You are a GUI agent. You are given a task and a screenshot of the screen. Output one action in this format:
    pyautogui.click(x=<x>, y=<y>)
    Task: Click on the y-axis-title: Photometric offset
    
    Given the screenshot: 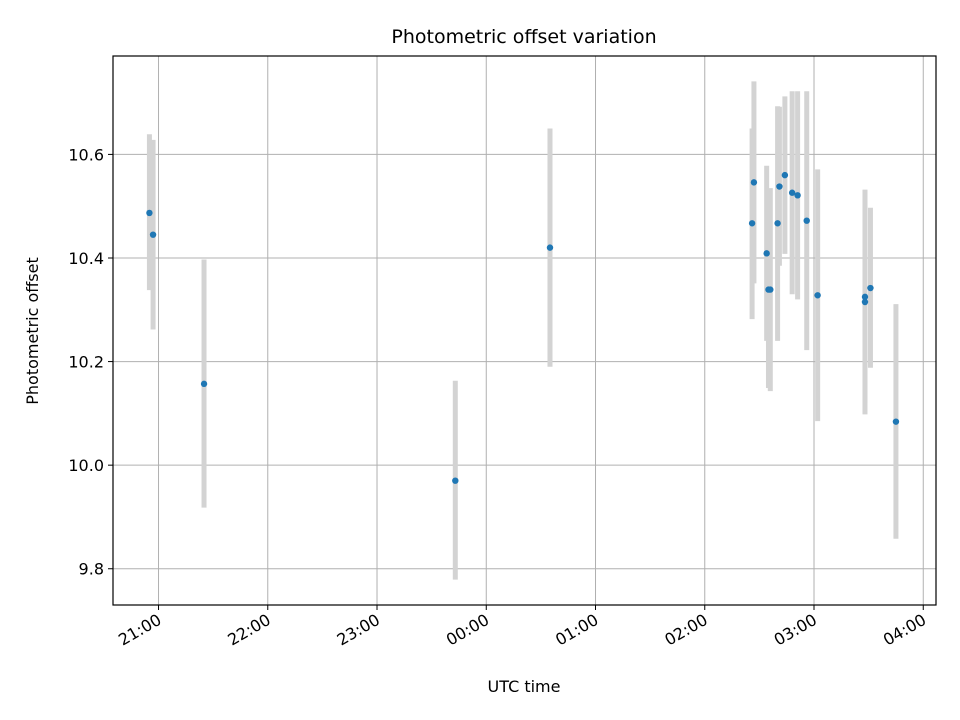 What is the action you would take?
    pyautogui.click(x=32, y=331)
    